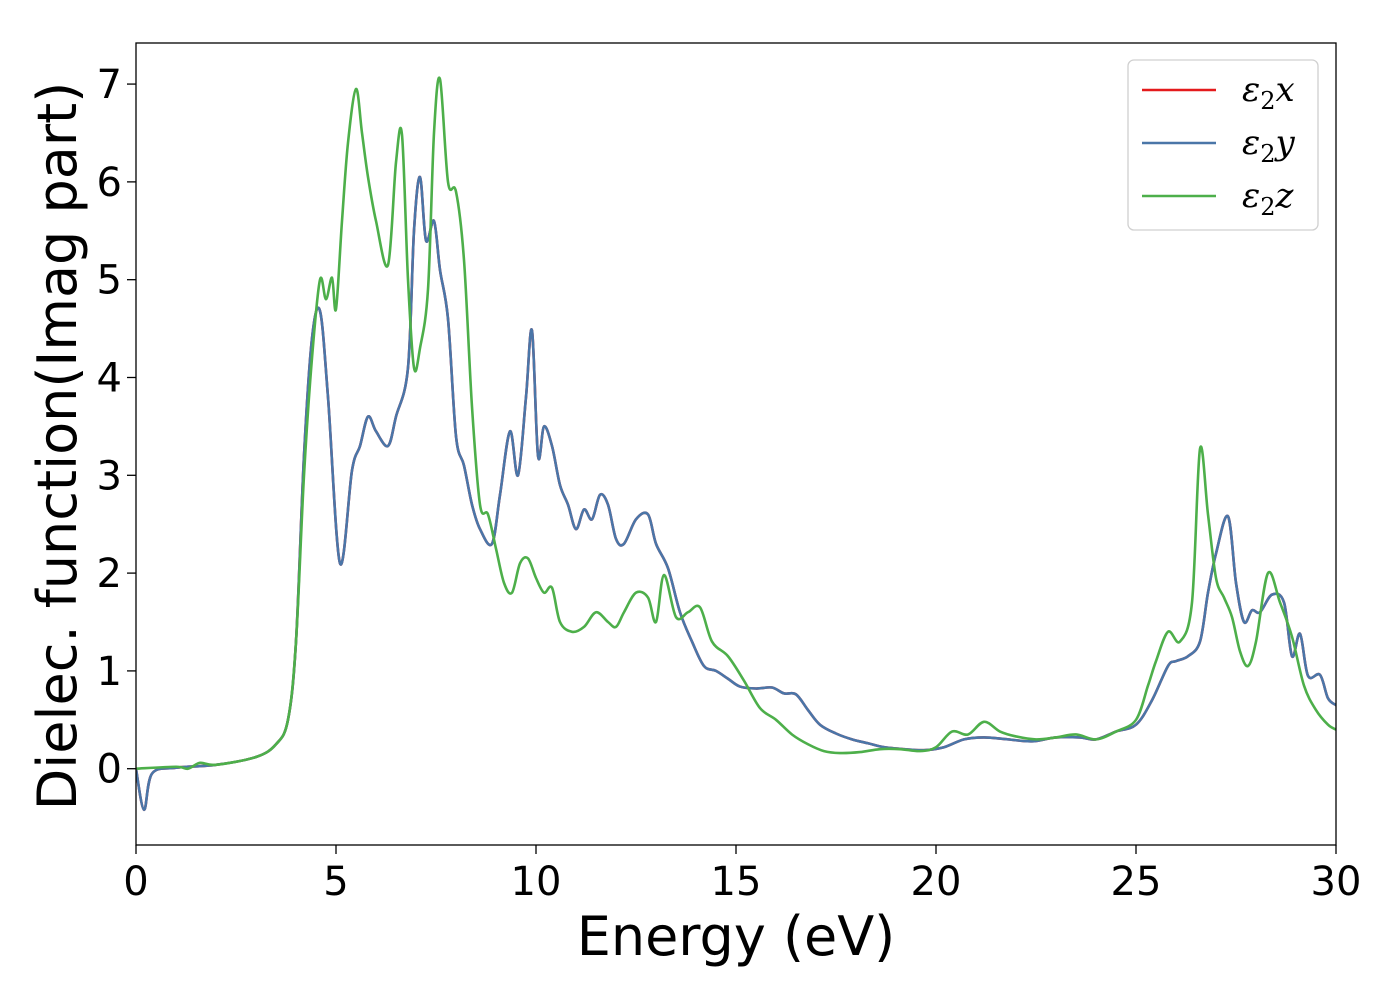  Describe the element at coordinates (1285, 143) in the screenshot. I see `legend-variable: y` at that location.